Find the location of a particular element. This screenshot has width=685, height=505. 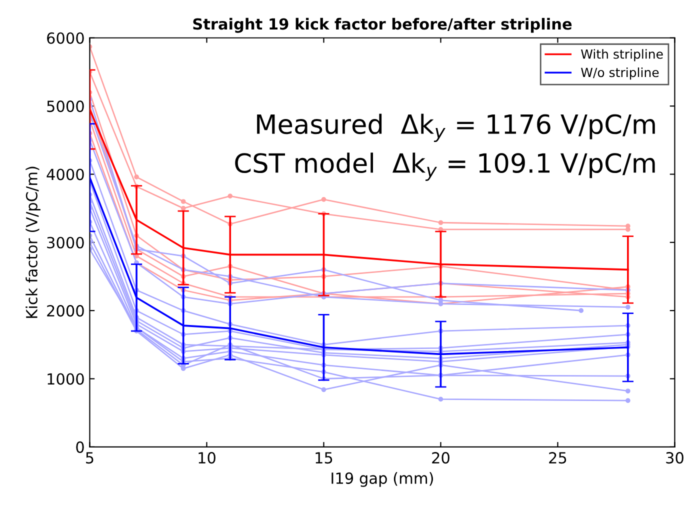

x-tick-label: 30 is located at coordinates (675, 458).